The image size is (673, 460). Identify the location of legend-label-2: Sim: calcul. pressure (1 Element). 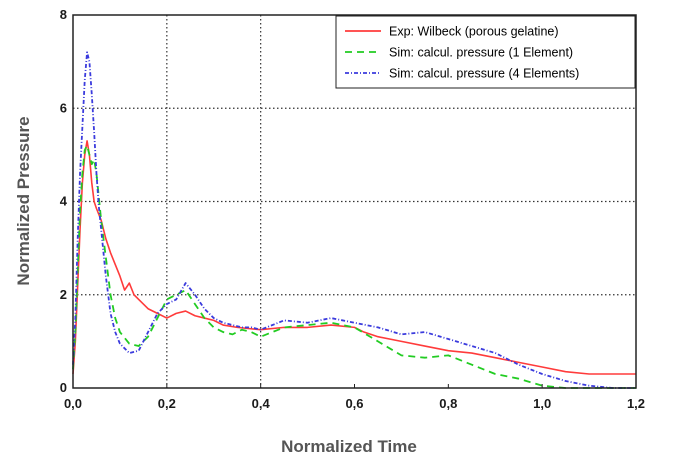
(481, 53).